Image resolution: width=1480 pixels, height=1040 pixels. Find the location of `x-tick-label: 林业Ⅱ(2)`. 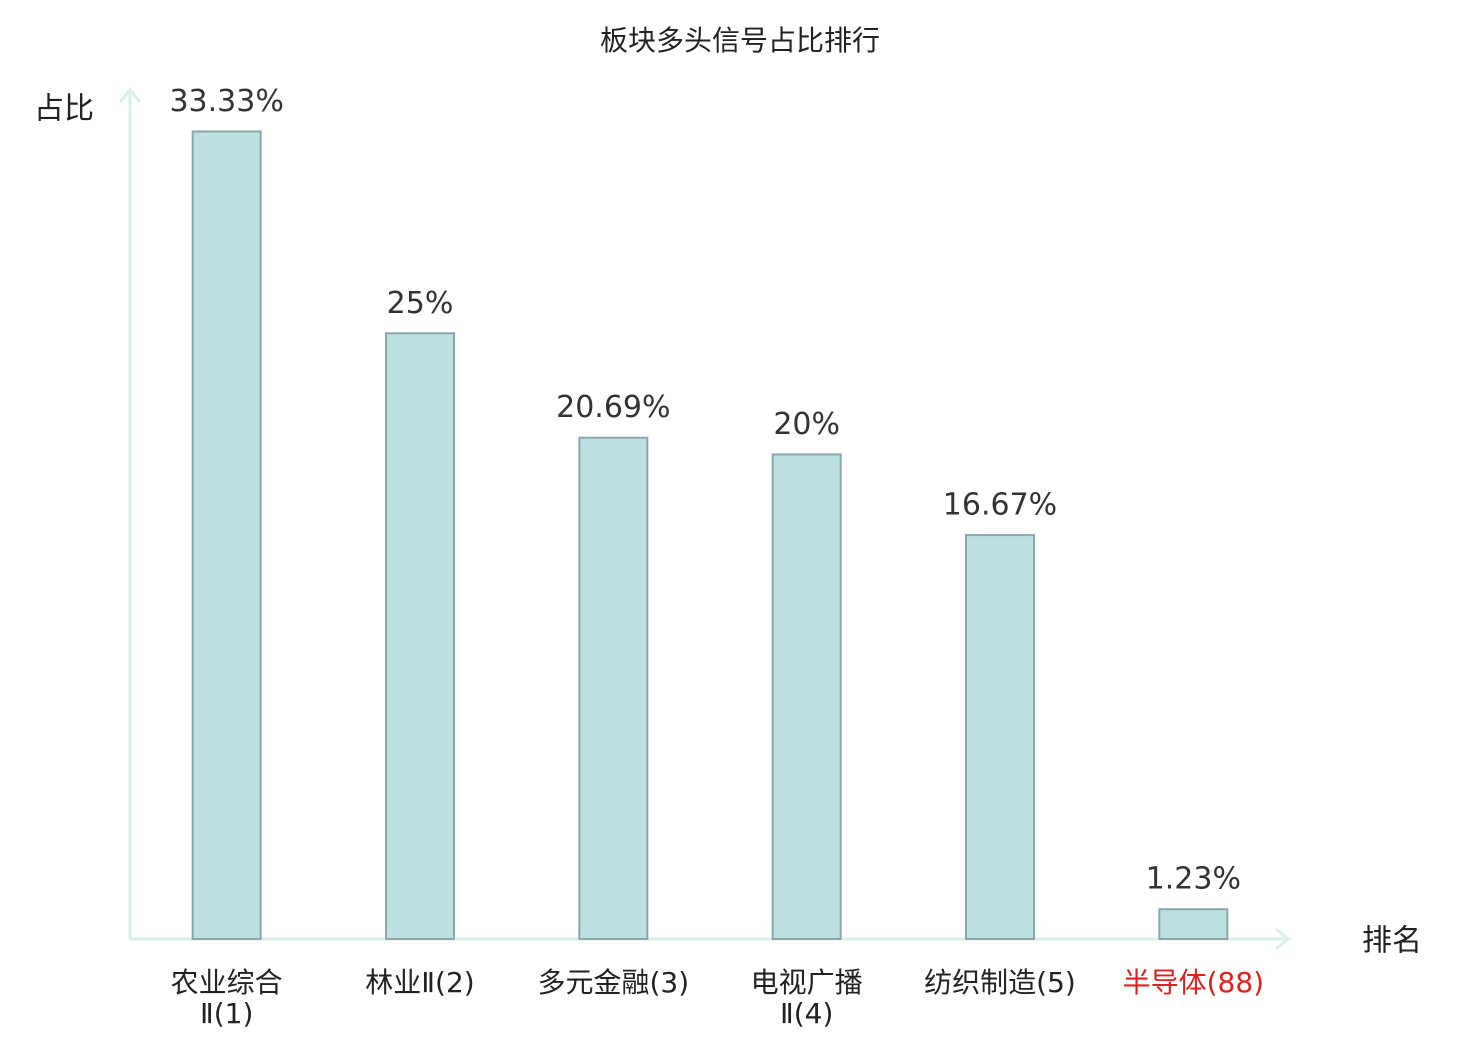

x-tick-label: 林业Ⅱ(2) is located at coordinates (419, 982).